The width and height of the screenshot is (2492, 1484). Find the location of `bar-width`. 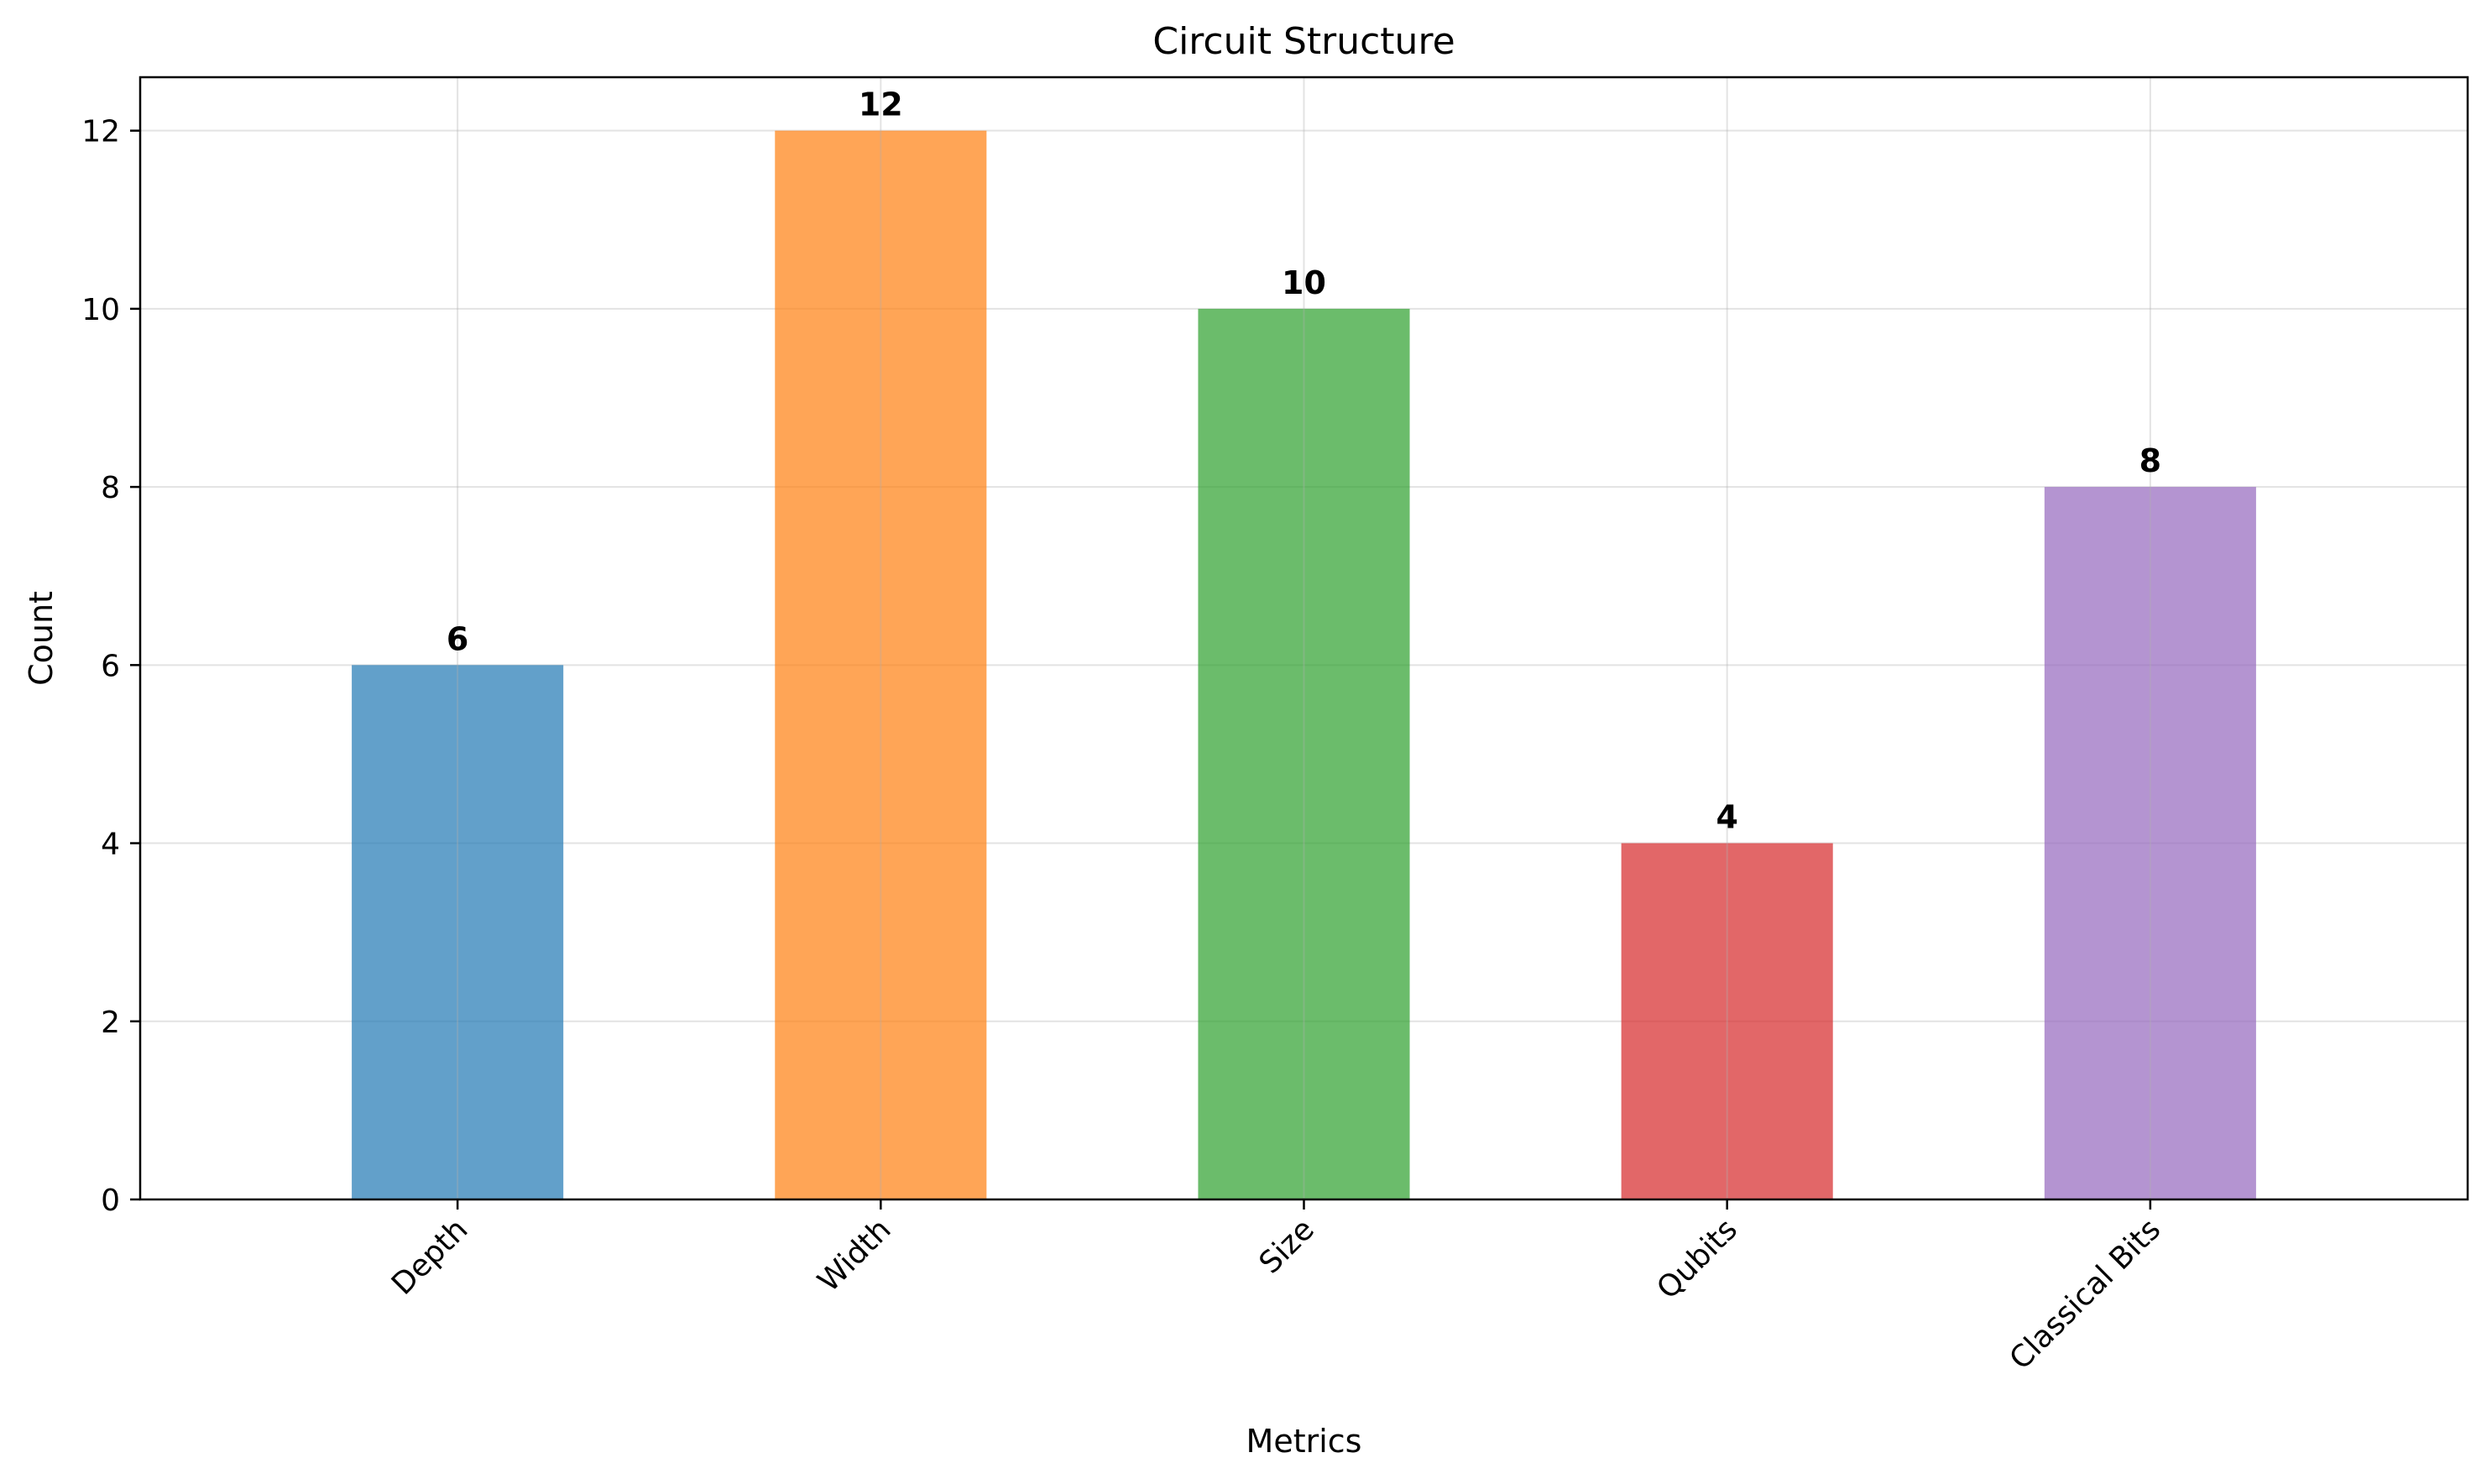

bar-width is located at coordinates (881, 665).